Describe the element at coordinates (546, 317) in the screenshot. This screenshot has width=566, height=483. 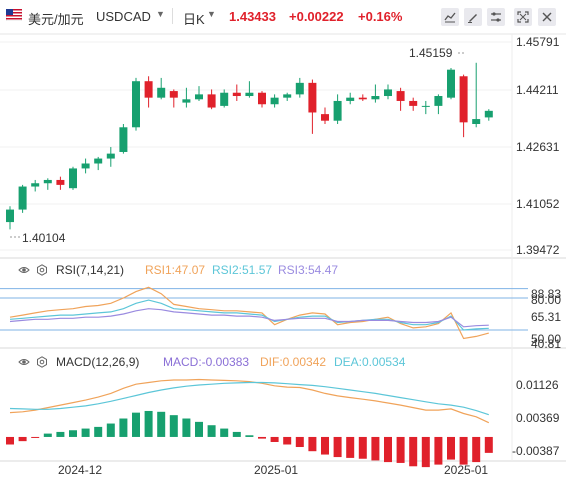
I see `rsi-tick-3: 65.31` at that location.